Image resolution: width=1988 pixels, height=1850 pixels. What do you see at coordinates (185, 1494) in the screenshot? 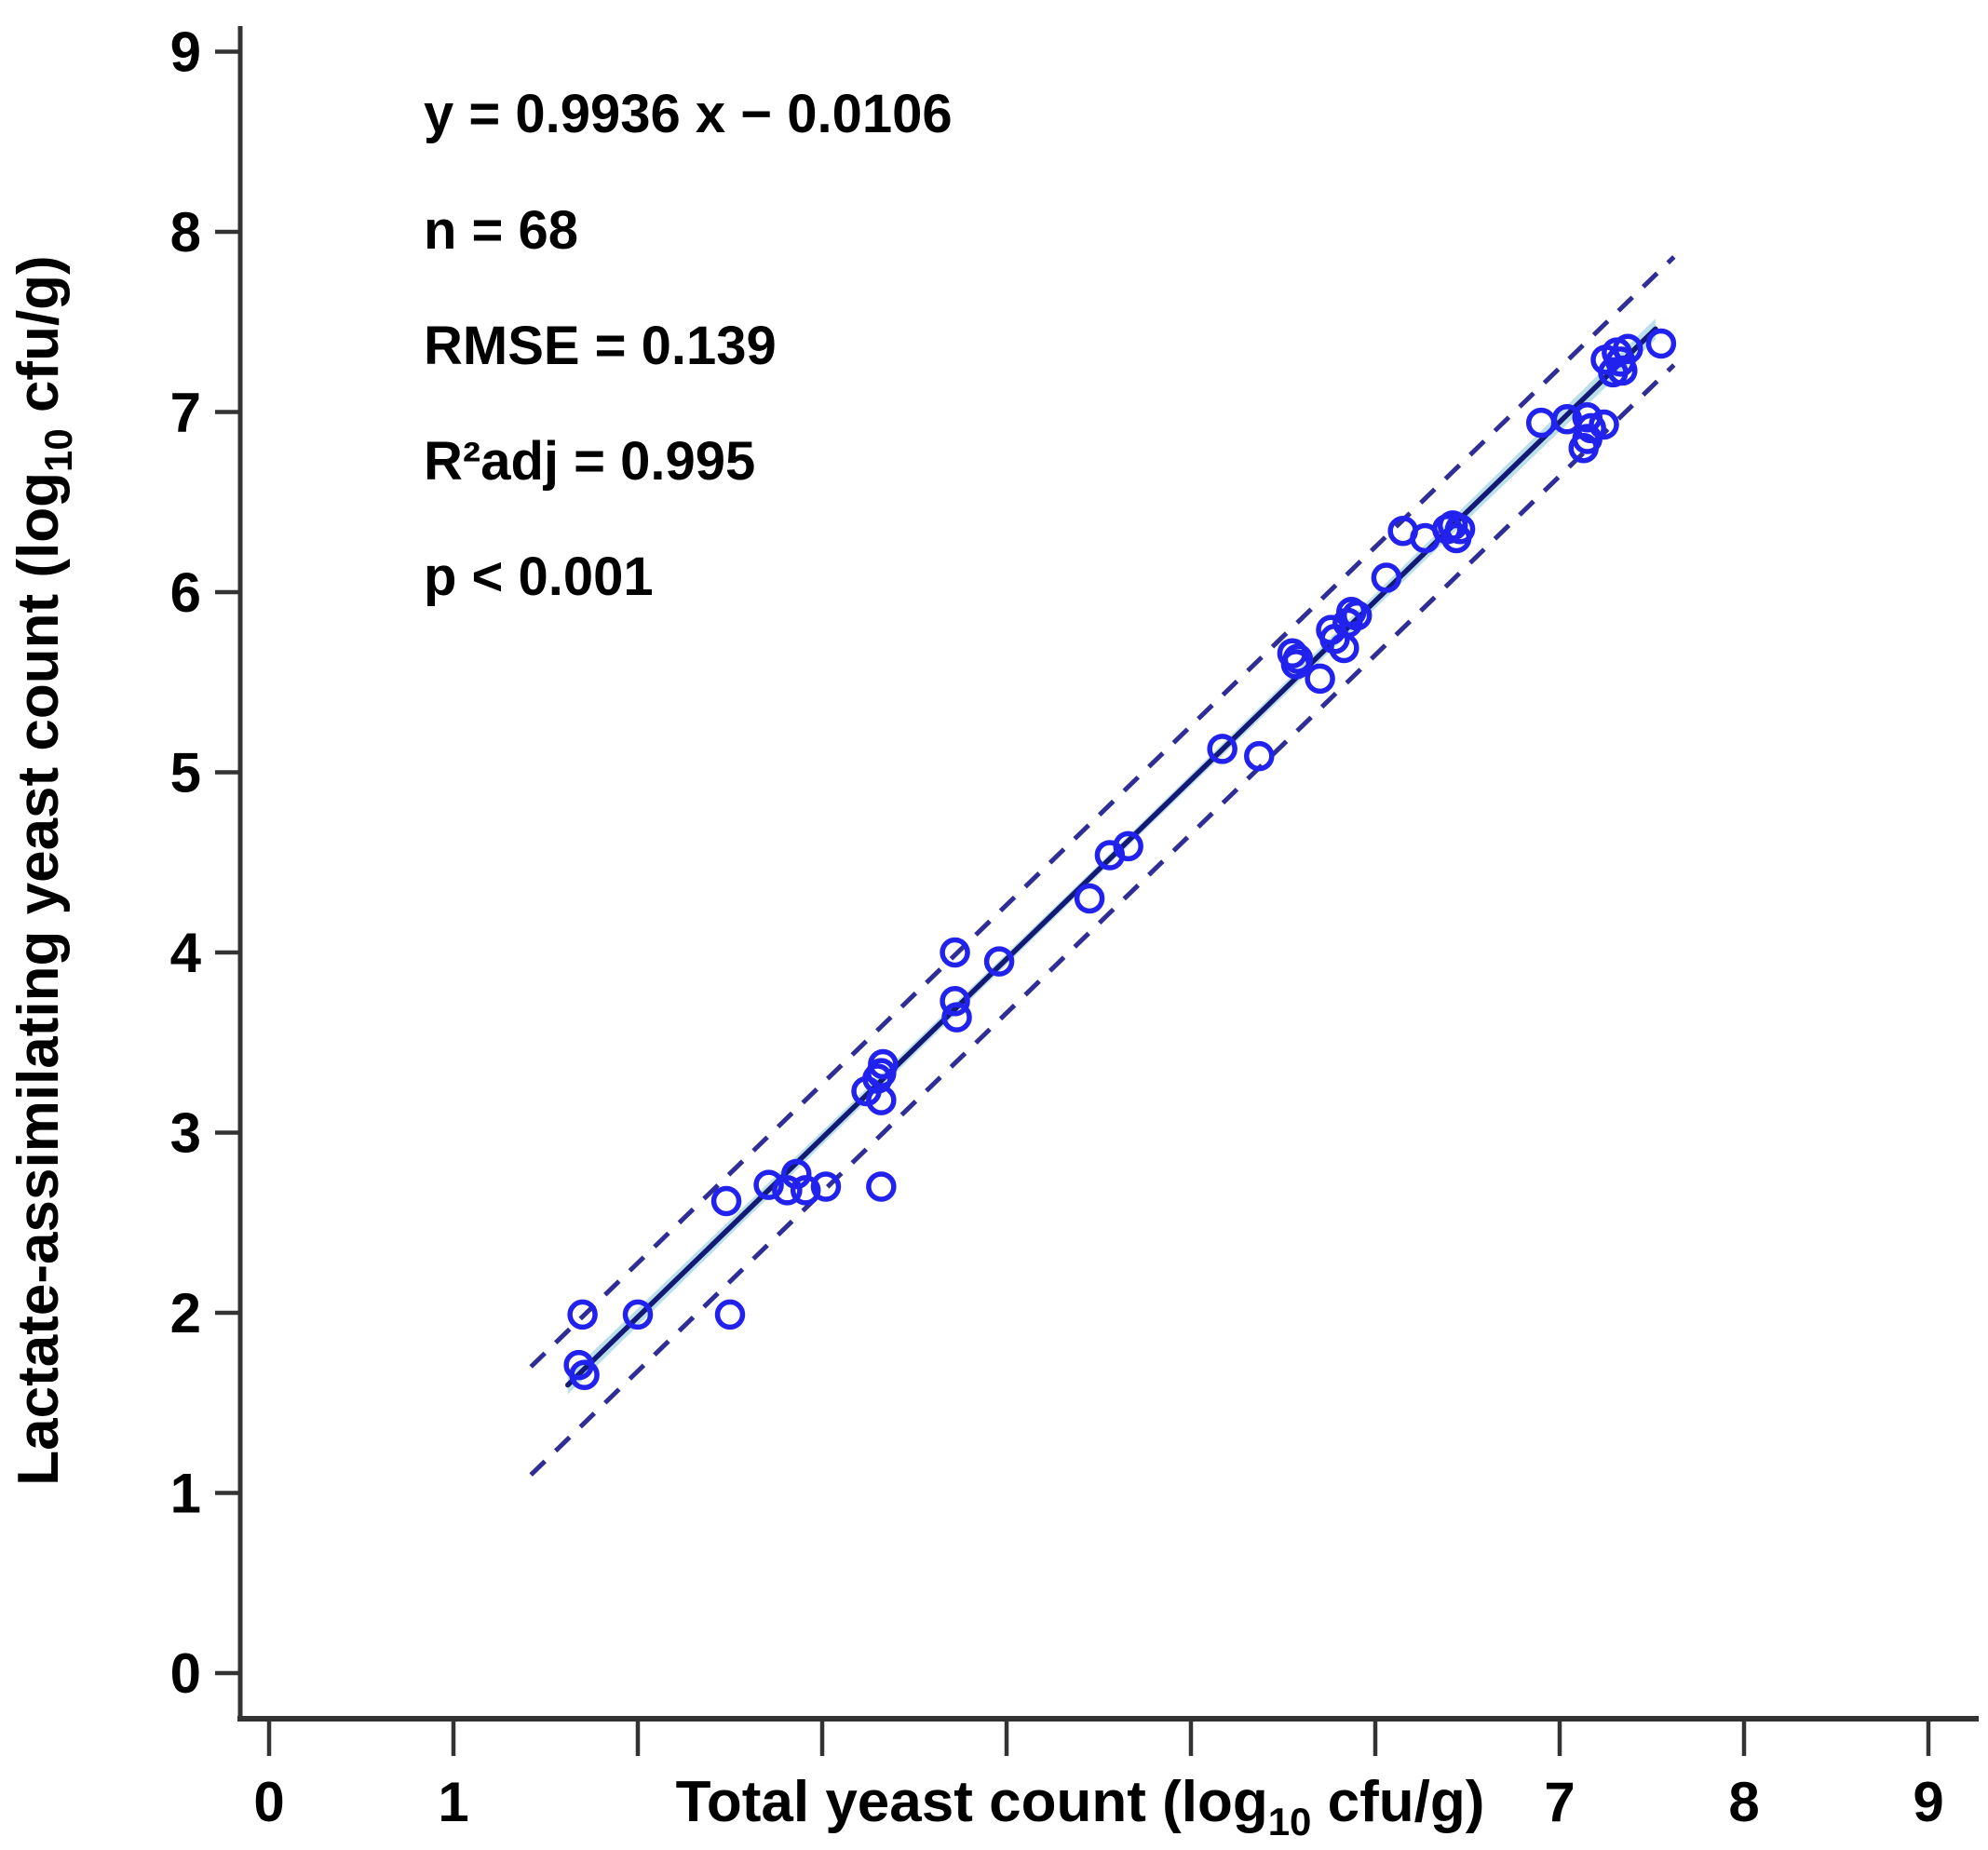
I see `y-tick-label: 1` at bounding box center [185, 1494].